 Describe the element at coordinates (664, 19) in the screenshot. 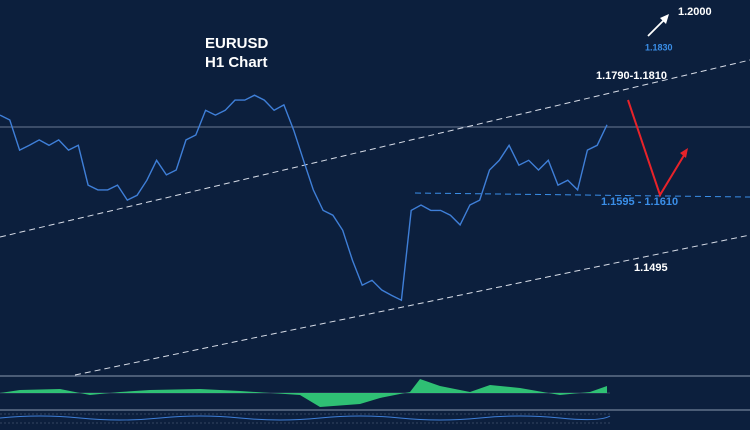

I see `target-arrowhead` at that location.